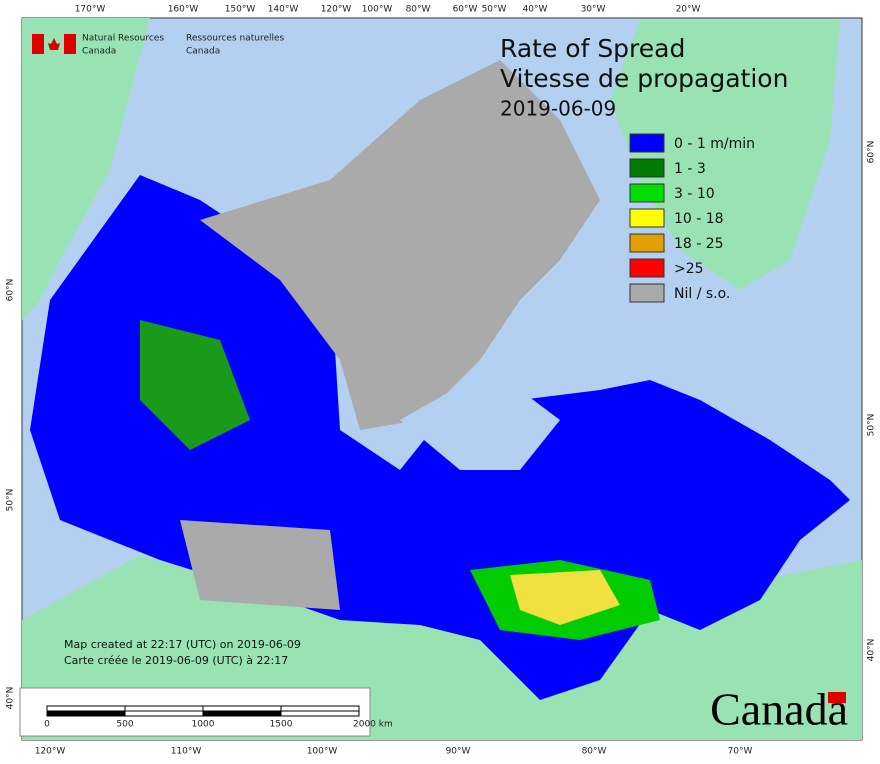 The width and height of the screenshot is (880, 764). I want to click on longitude-label: 110°W, so click(186, 752).